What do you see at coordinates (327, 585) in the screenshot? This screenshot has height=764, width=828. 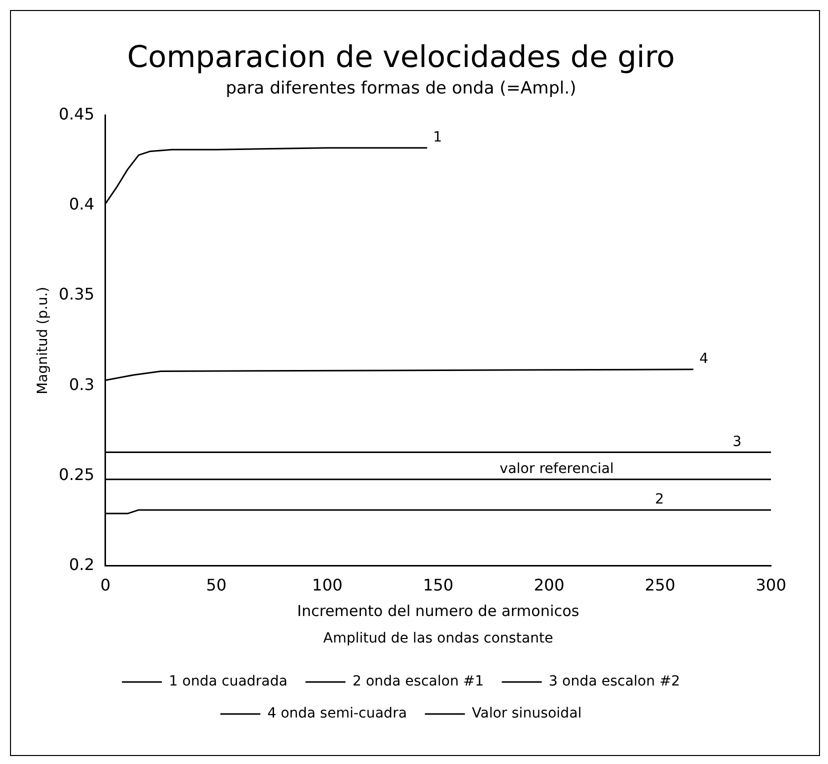 I see `x-tick-label: 100` at bounding box center [327, 585].